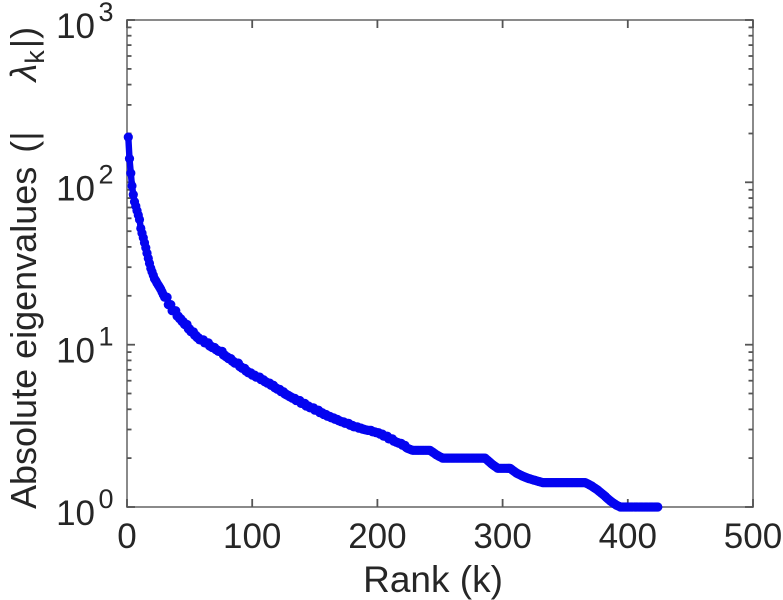  I want to click on svg-text: 1, so click(106, 337).